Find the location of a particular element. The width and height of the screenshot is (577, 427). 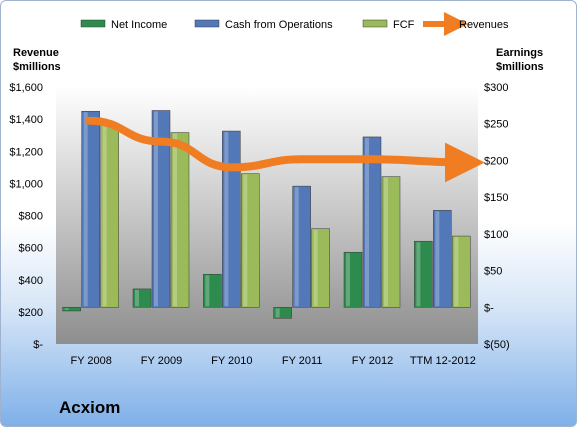

right-axis-label-line1: Earnings is located at coordinates (519, 53).